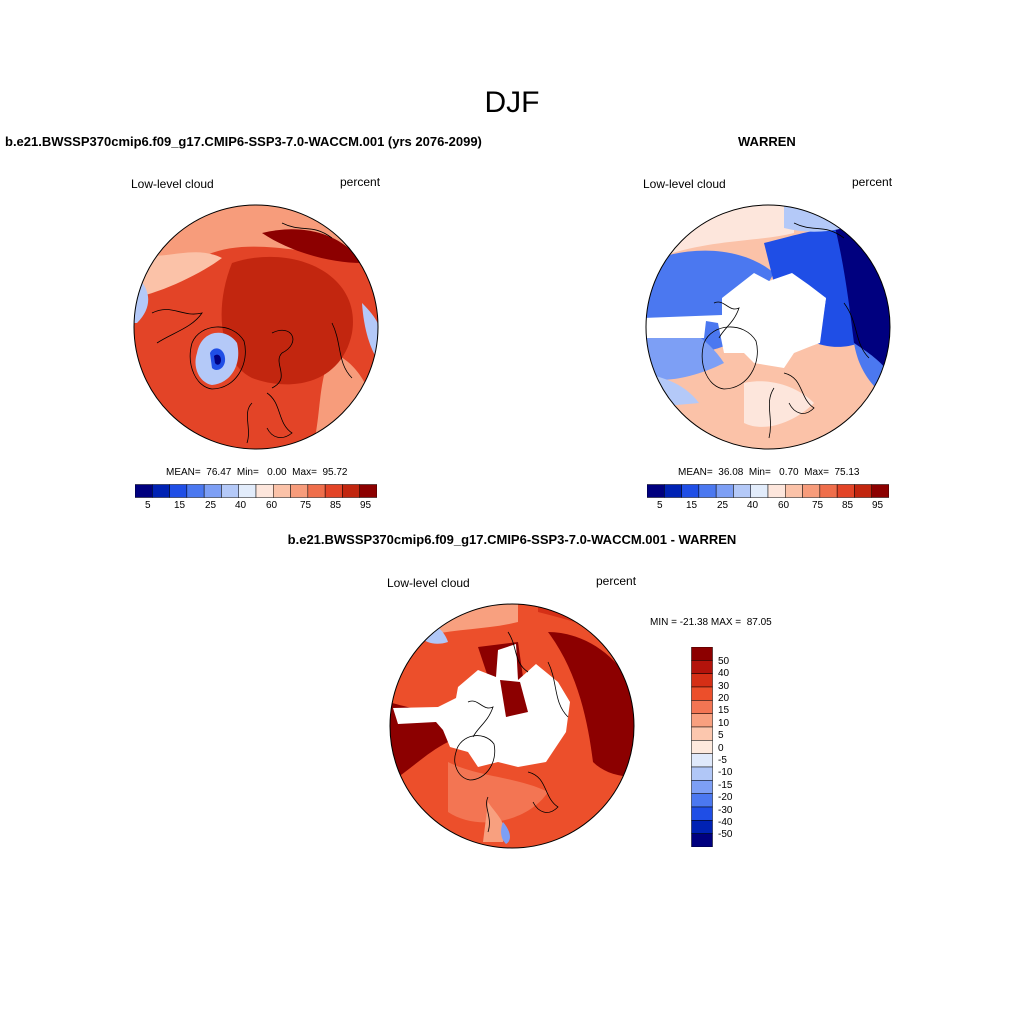 The image size is (1024, 1024). I want to click on obs-polar-map, so click(768, 327).